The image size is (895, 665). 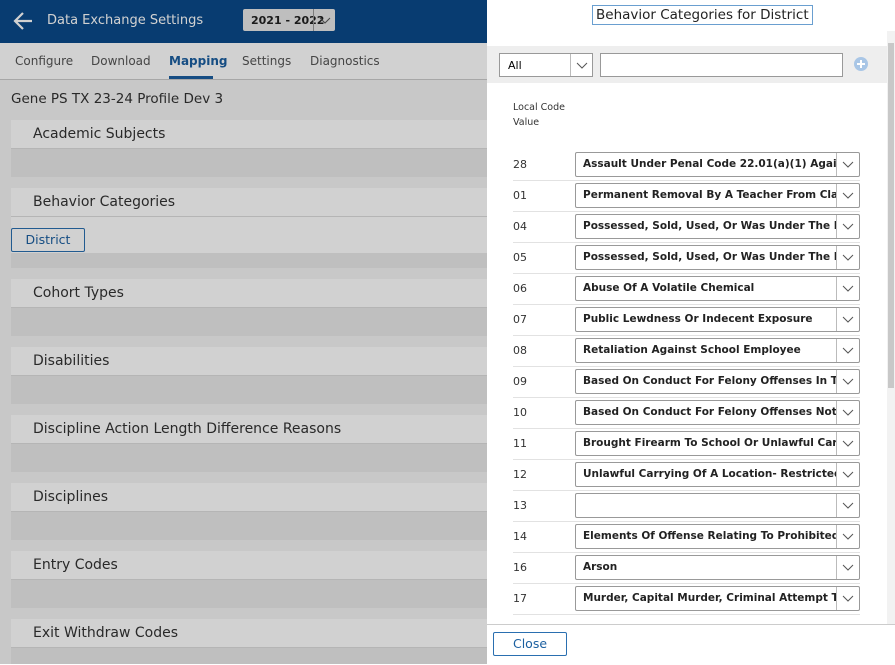 What do you see at coordinates (717, 567) in the screenshot?
I see `value-select: Arson` at bounding box center [717, 567].